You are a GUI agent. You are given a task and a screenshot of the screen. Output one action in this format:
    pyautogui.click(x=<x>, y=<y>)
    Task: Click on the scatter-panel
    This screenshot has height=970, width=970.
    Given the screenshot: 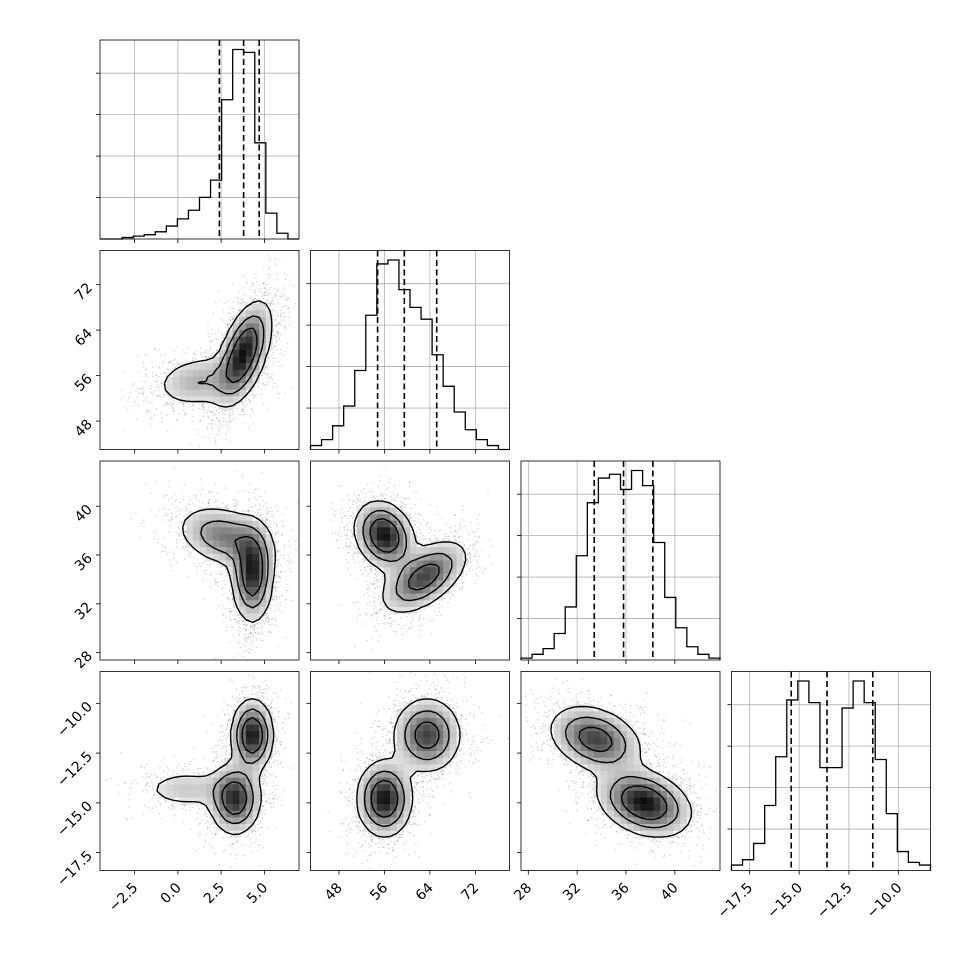 What is the action you would take?
    pyautogui.click(x=199, y=572)
    